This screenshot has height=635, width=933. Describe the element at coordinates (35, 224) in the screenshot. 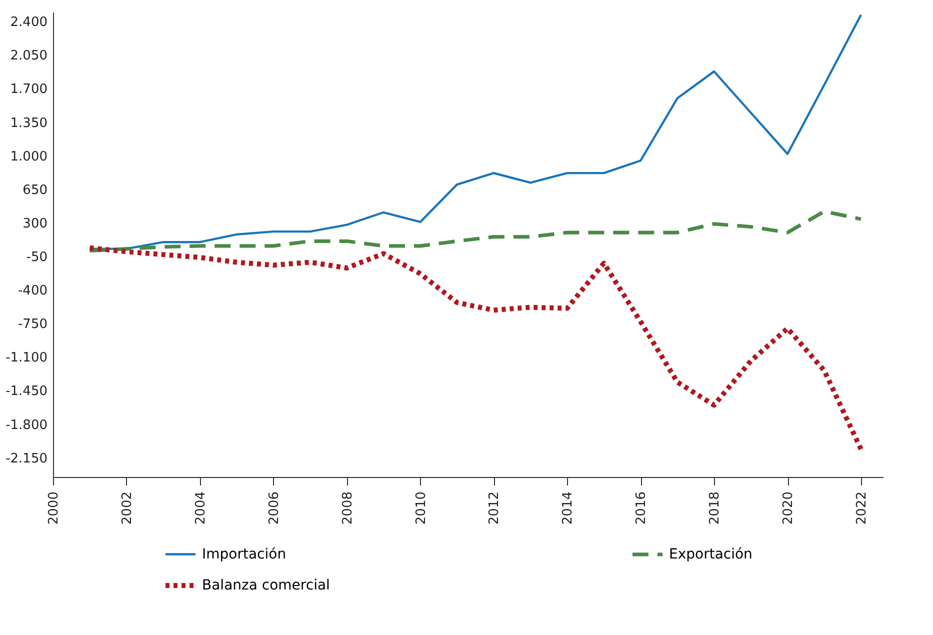

I see `y-tick-label: 300` at that location.